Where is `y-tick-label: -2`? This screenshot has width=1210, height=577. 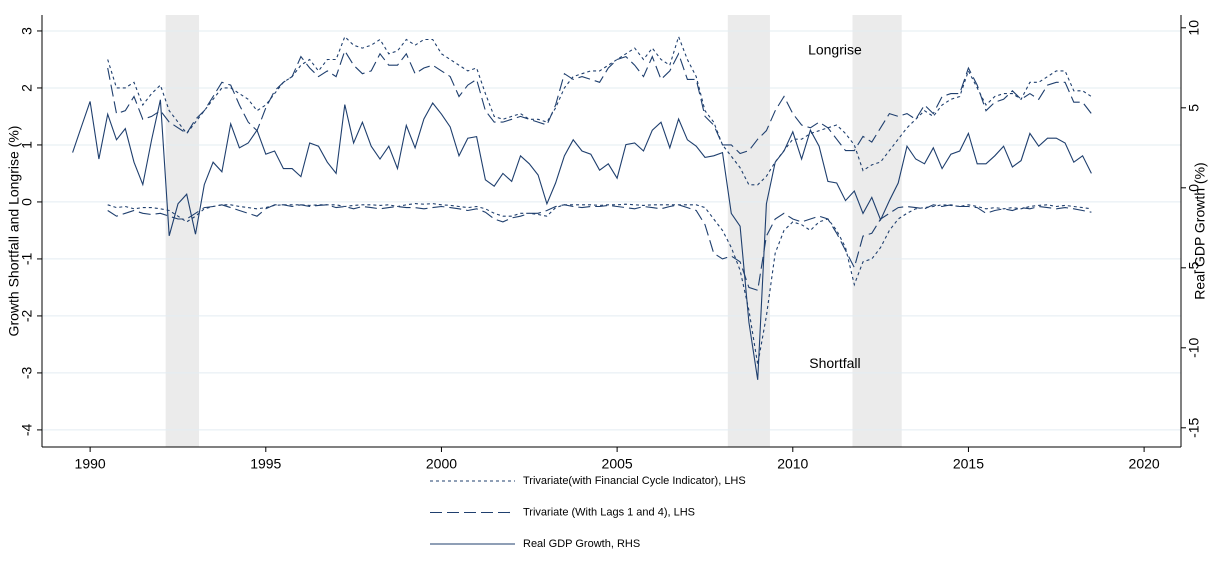 y-tick-label: -2 is located at coordinates (27, 315).